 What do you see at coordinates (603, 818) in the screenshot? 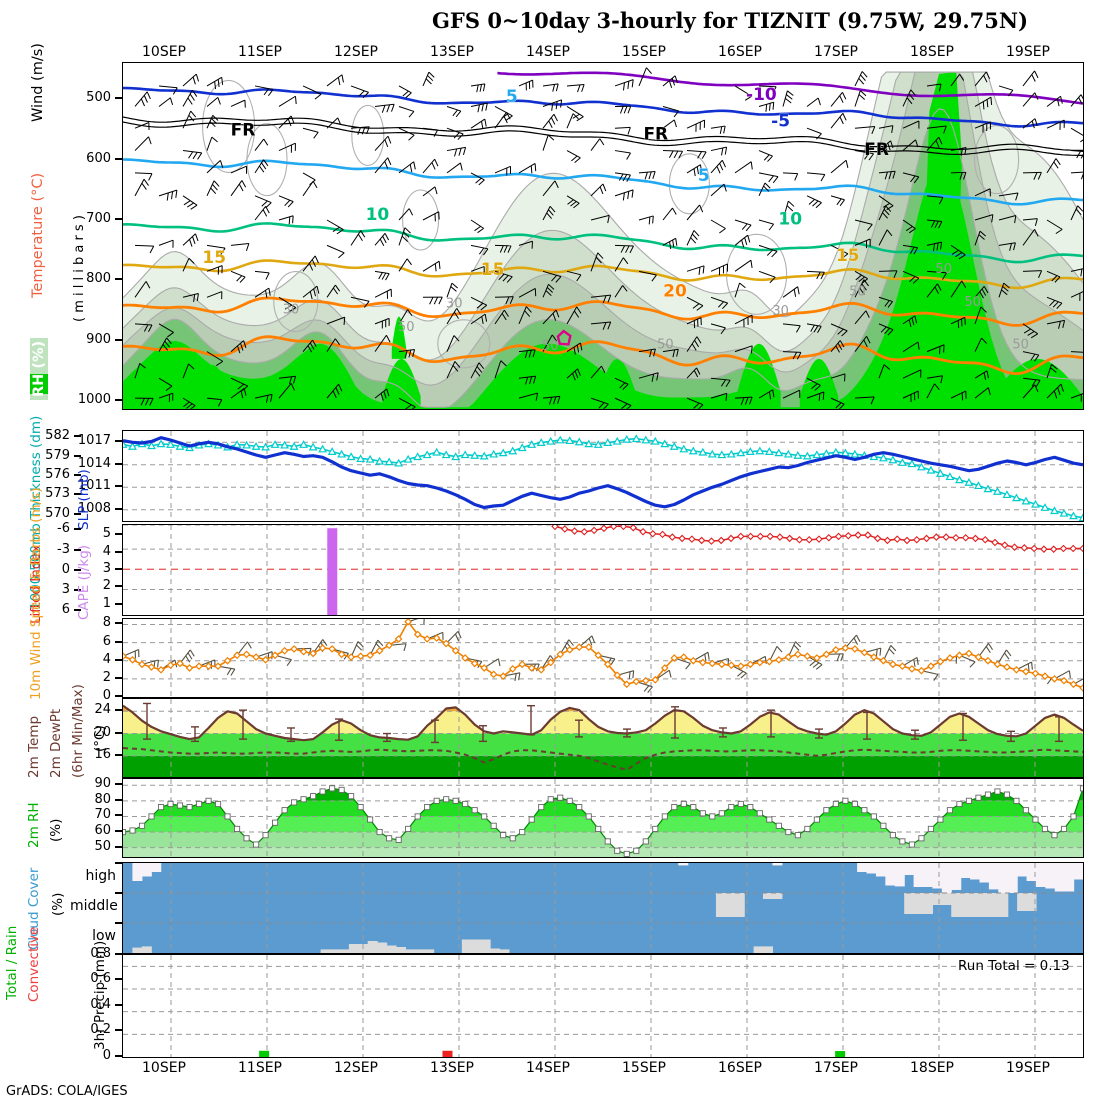
I see `rh2m-panel` at bounding box center [603, 818].